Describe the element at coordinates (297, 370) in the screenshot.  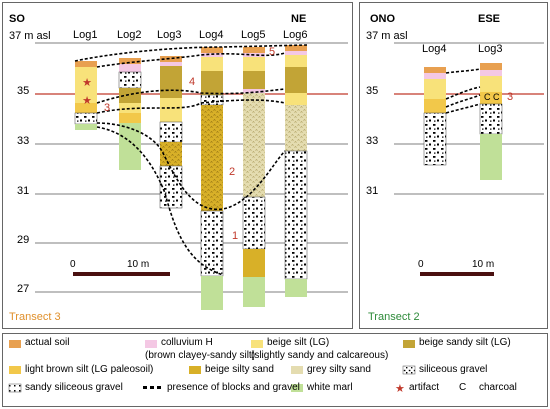
I see `legend-swatch-grey-silty-sand` at that location.